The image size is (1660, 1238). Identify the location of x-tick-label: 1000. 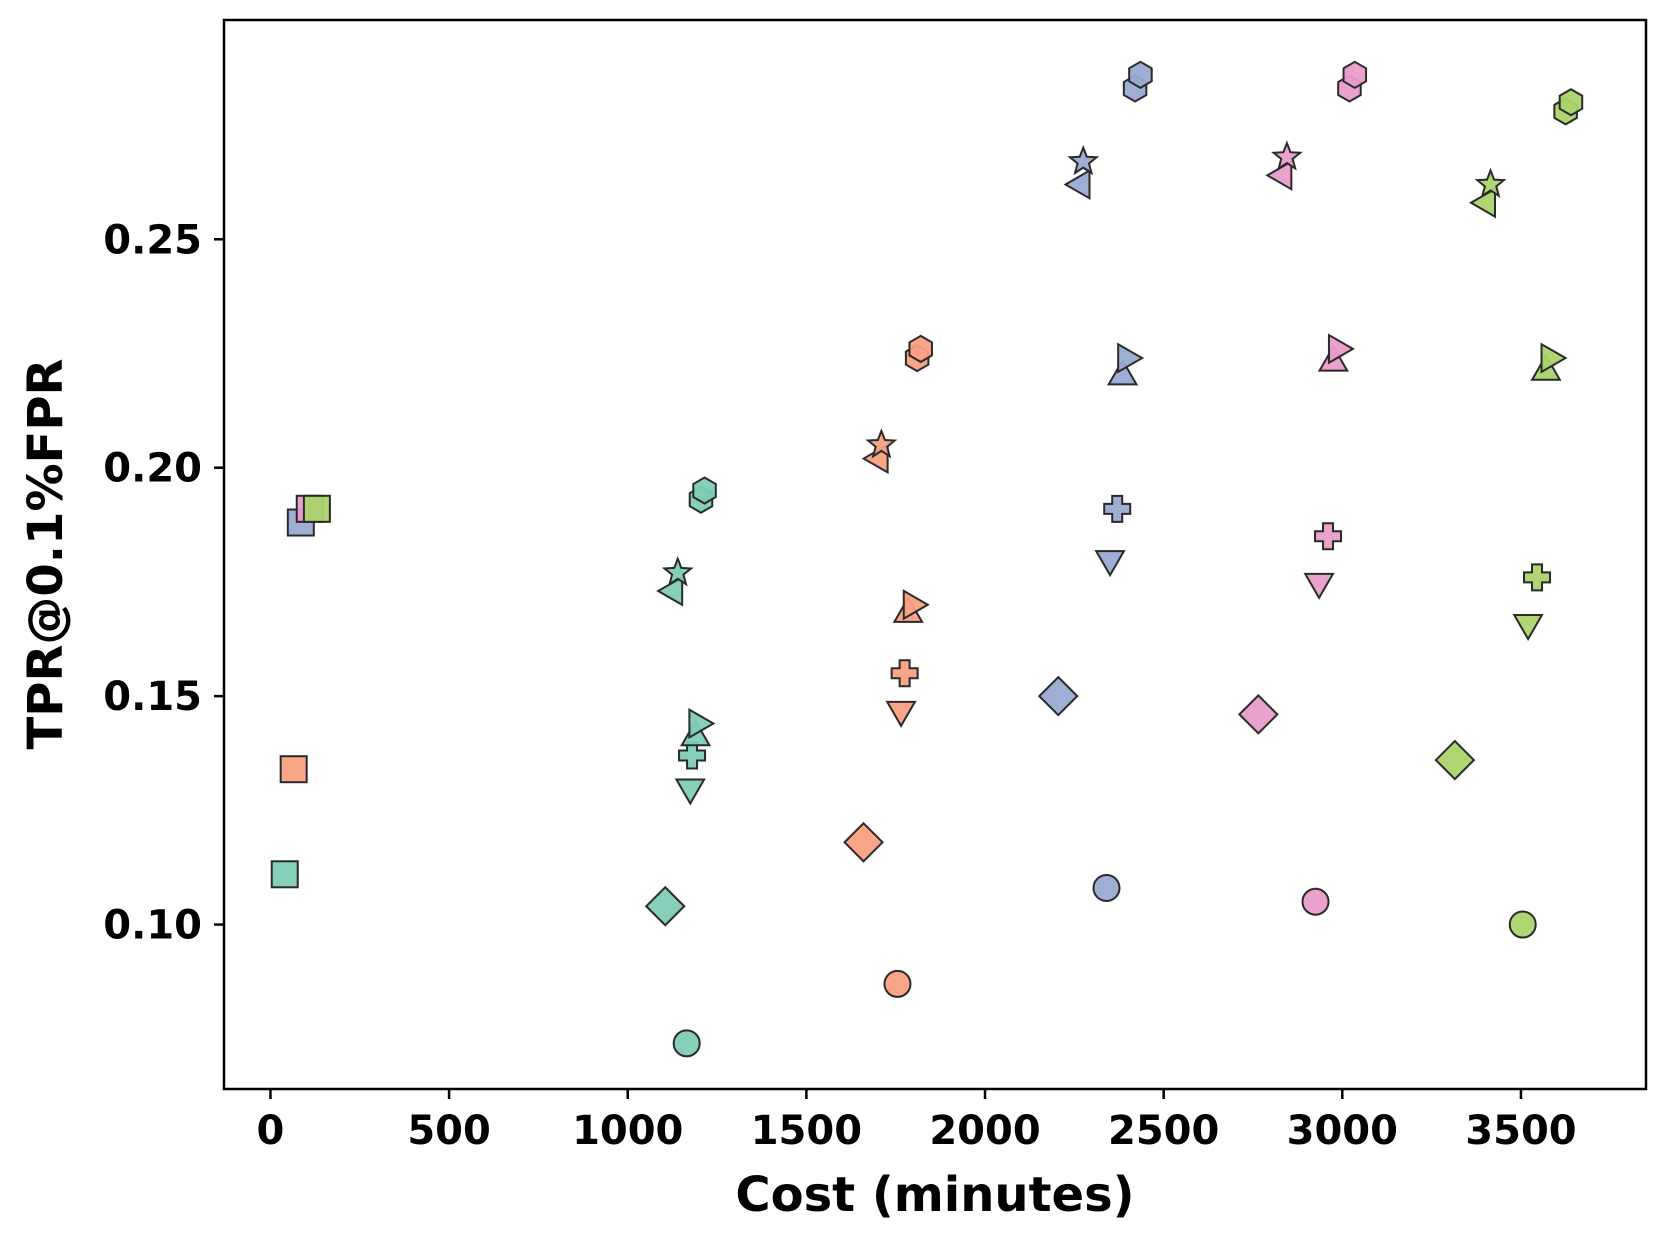
(627, 1131).